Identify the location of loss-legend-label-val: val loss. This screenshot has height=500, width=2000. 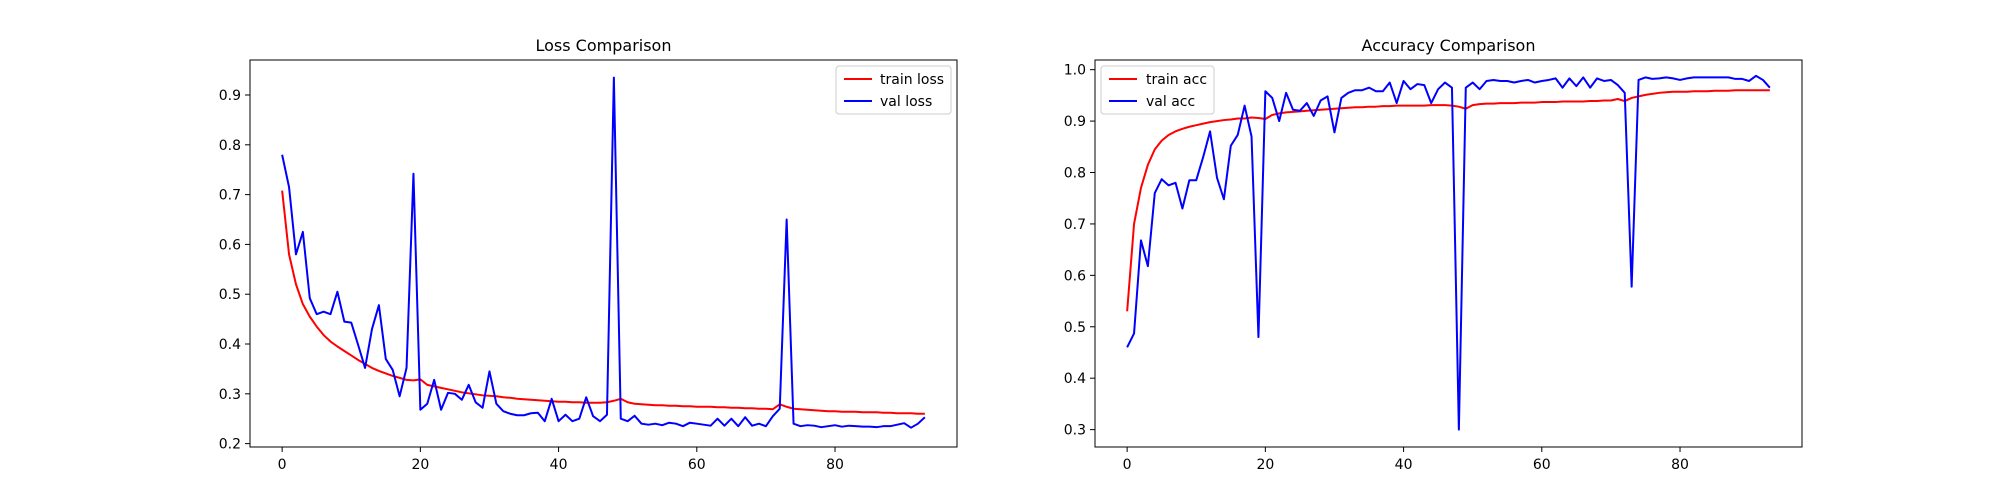
(906, 102).